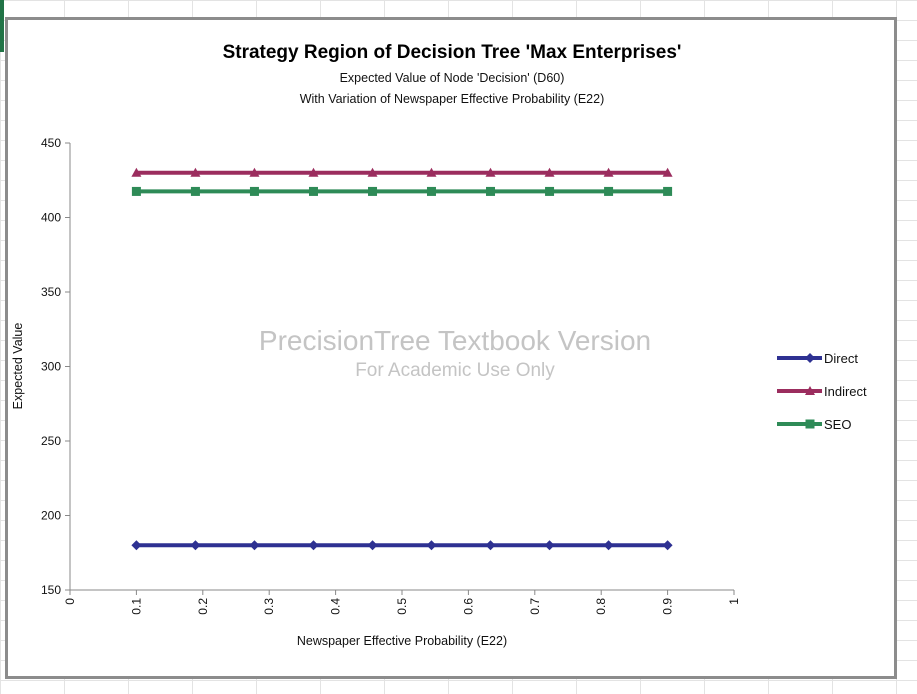  I want to click on legend-marker-indirect, so click(810, 390).